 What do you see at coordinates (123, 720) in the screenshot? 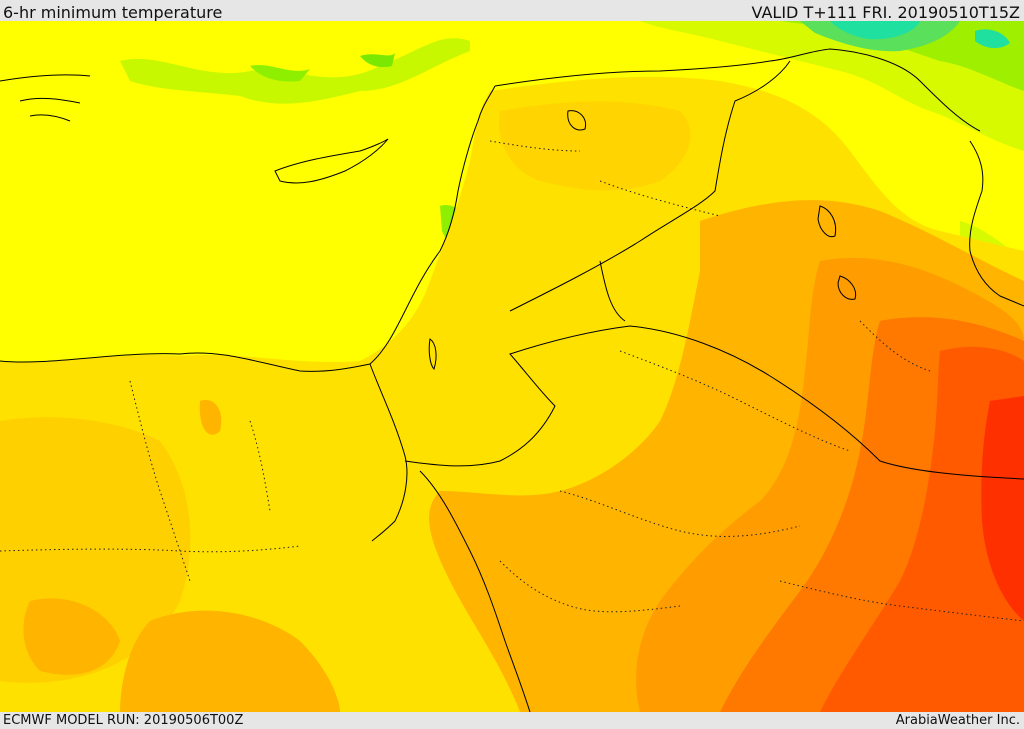
I see `model-run-label: ECMWF MODEL RUN: 20190506T00Z` at bounding box center [123, 720].